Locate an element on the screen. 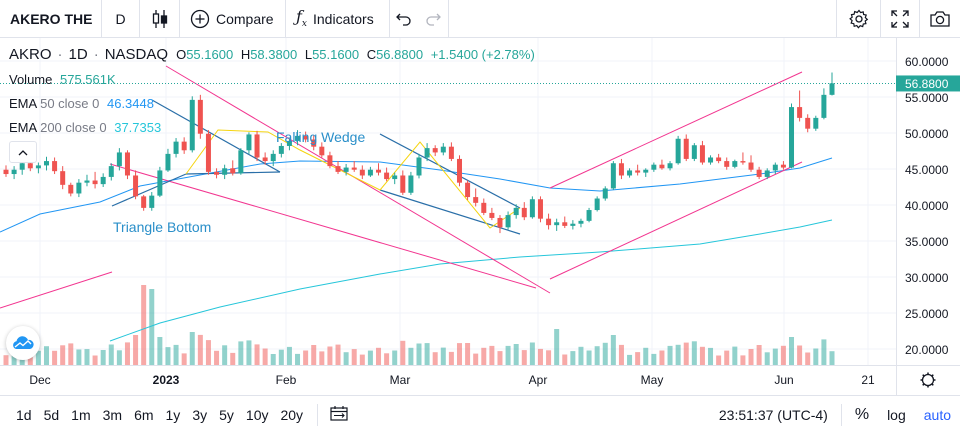  falling-wedge-label: Falling Wedge is located at coordinates (320, 137).